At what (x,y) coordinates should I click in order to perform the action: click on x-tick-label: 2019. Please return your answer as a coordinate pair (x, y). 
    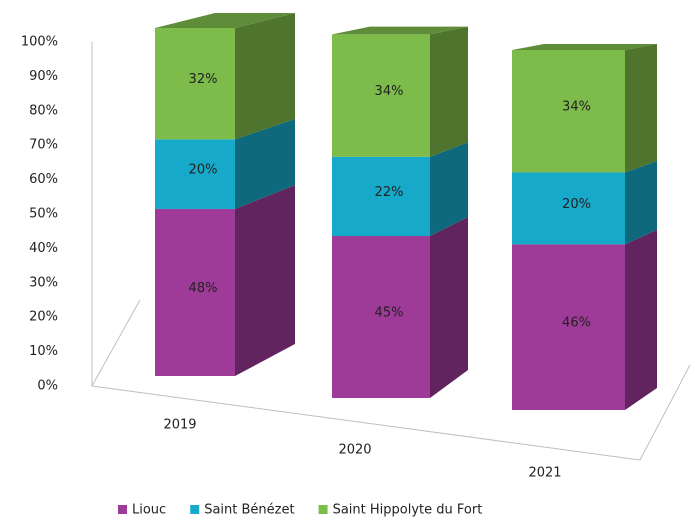
    Looking at the image, I should click on (179, 425).